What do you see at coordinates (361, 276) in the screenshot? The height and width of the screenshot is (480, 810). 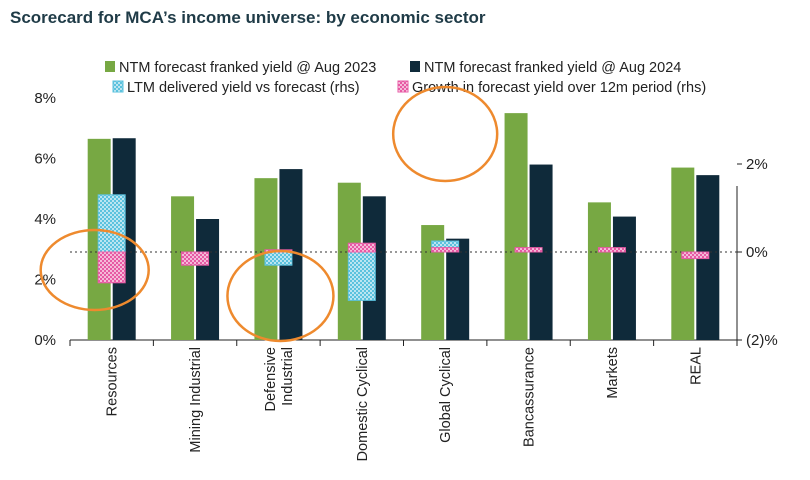 I see `overlay-domestic-cyclical-ltm` at bounding box center [361, 276].